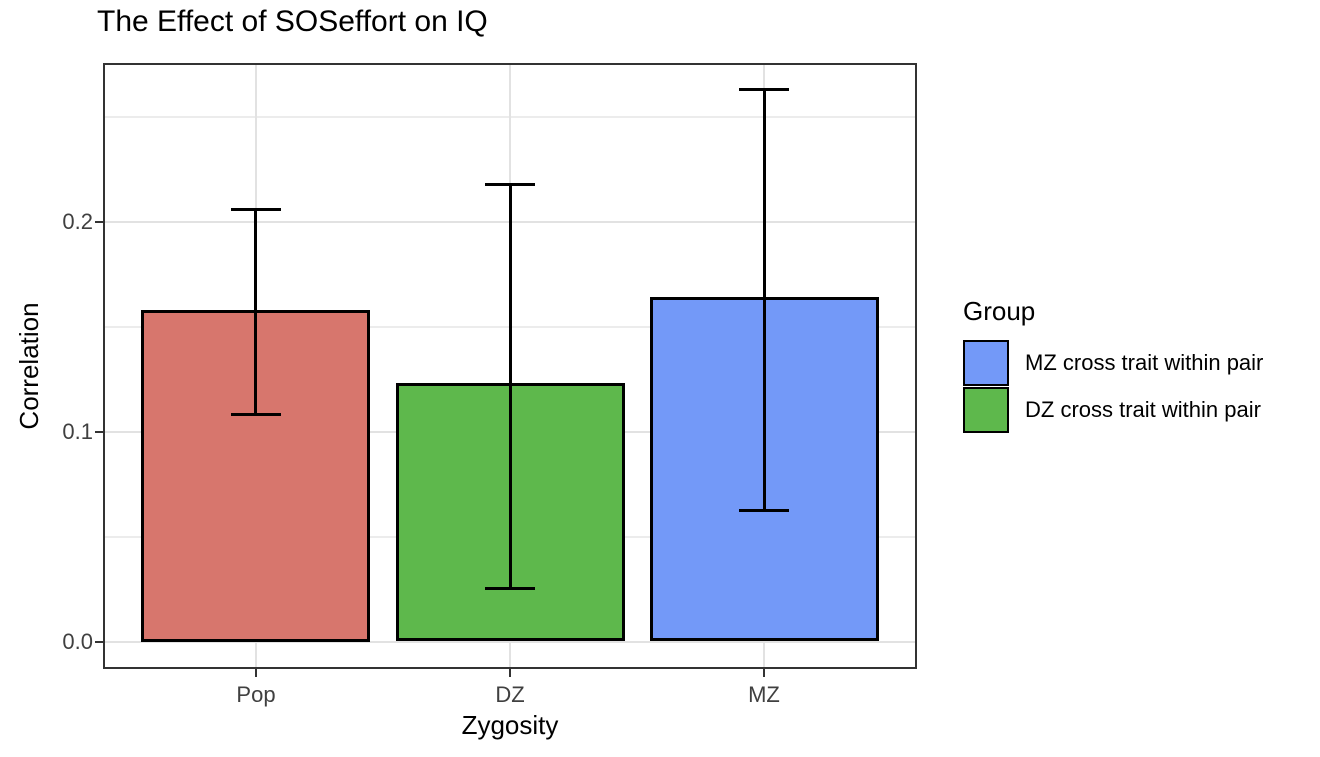 This screenshot has height=757, width=1320. I want to click on legend-entry: DZ cross trait within pair, so click(1113, 410).